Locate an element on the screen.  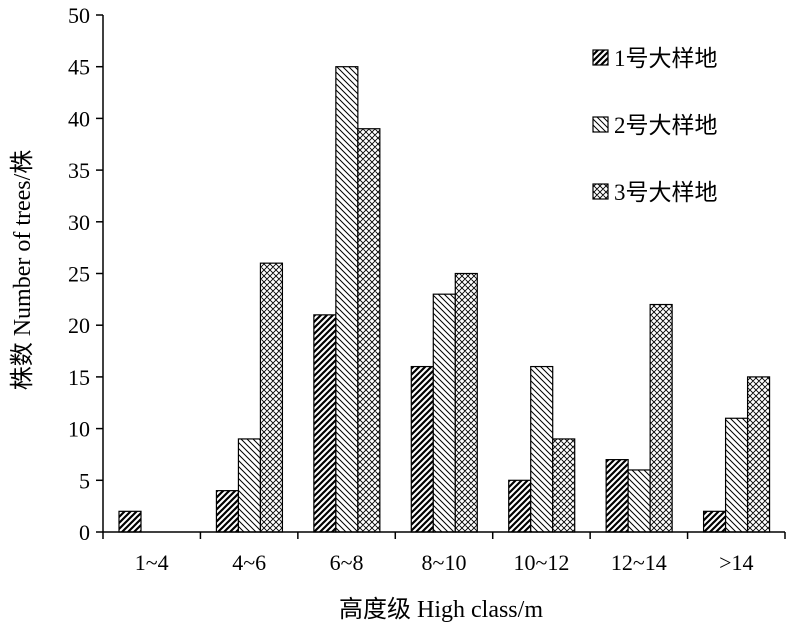
y-tick-label: 30 is located at coordinates (79, 222).